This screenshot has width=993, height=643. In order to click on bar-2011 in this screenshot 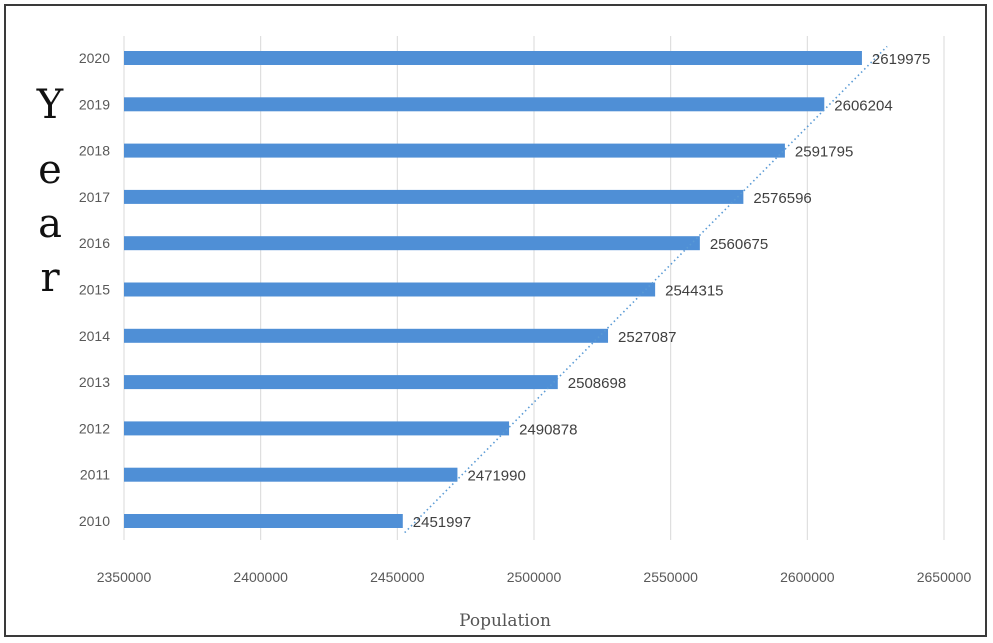, I will do `click(291, 474)`.